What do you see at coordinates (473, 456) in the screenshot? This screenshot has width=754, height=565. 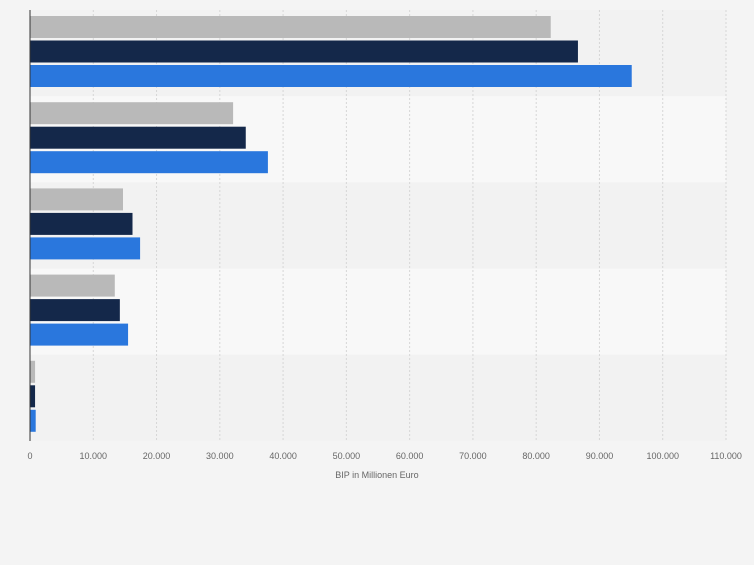 I see `x-tick-label: 70.000` at bounding box center [473, 456].